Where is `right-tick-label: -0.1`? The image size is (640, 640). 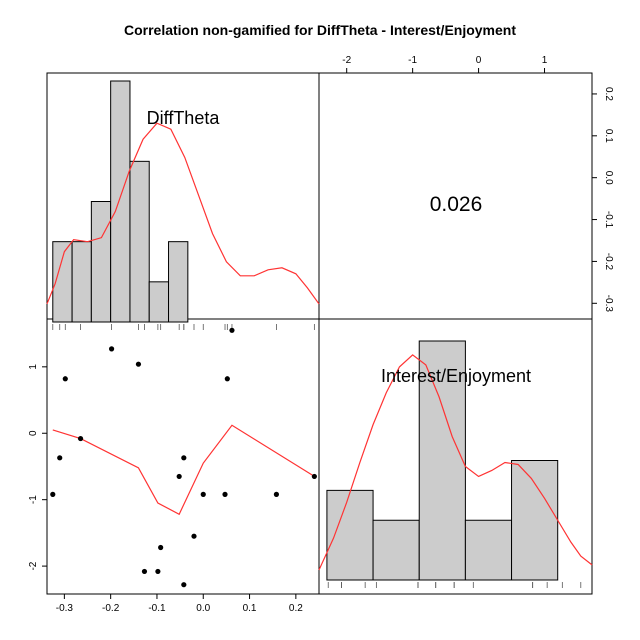 right-tick-label: -0.1 is located at coordinates (608, 220).